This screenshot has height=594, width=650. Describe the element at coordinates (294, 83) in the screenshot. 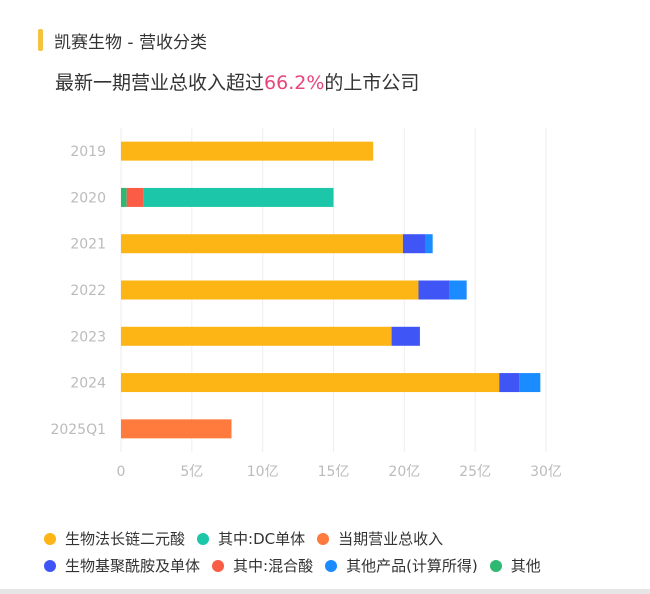

I see `subtitle-highlight: 66.2%` at that location.